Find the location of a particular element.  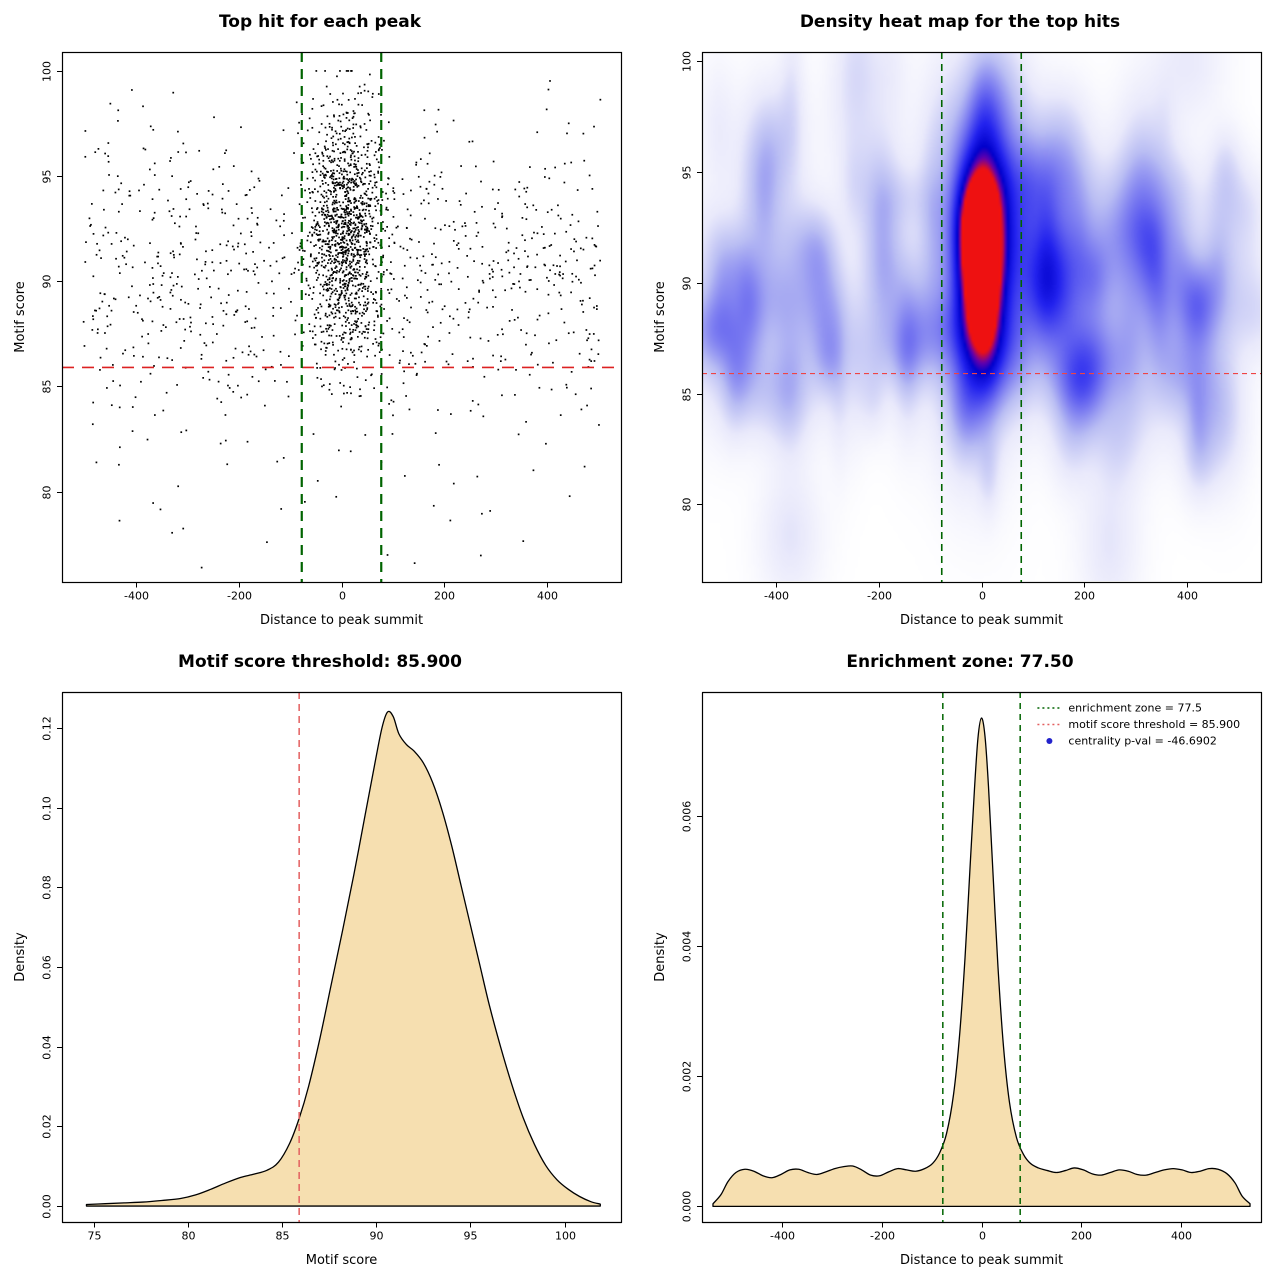

chart-title-motif-score-density: Motif score threshold: 85.900 is located at coordinates (320, 662).